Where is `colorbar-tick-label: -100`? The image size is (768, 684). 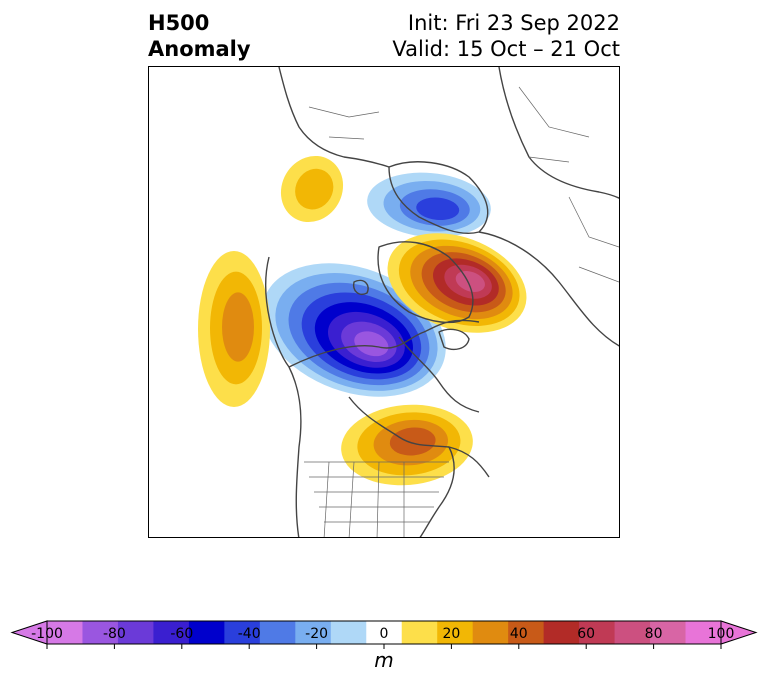
colorbar-tick-label: -100 is located at coordinates (47, 634).